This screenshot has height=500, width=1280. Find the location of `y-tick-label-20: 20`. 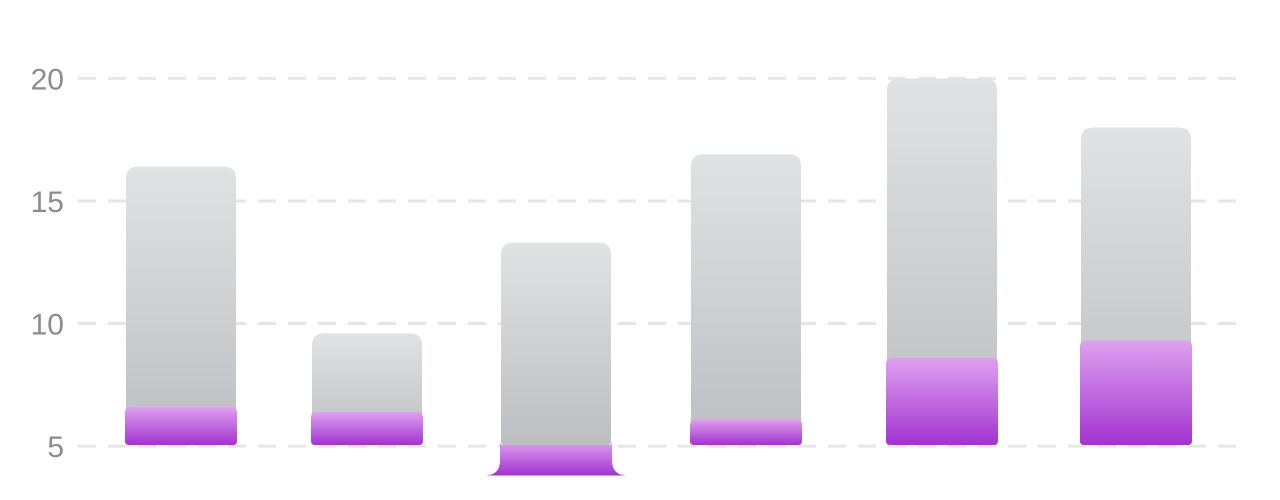

y-tick-label-20: 20 is located at coordinates (47, 79).